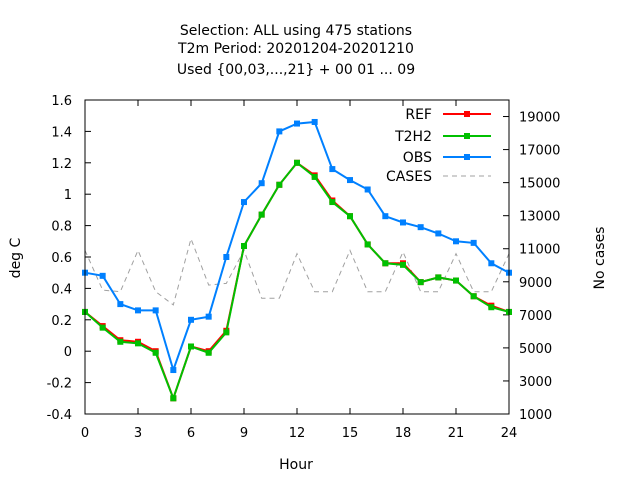 This screenshot has height=480, width=640. What do you see at coordinates (350, 433) in the screenshot?
I see `x-tick-label: 15` at bounding box center [350, 433].